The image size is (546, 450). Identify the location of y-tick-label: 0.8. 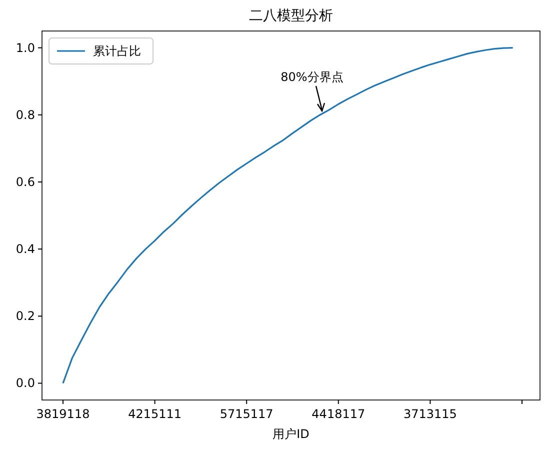
(25, 115).